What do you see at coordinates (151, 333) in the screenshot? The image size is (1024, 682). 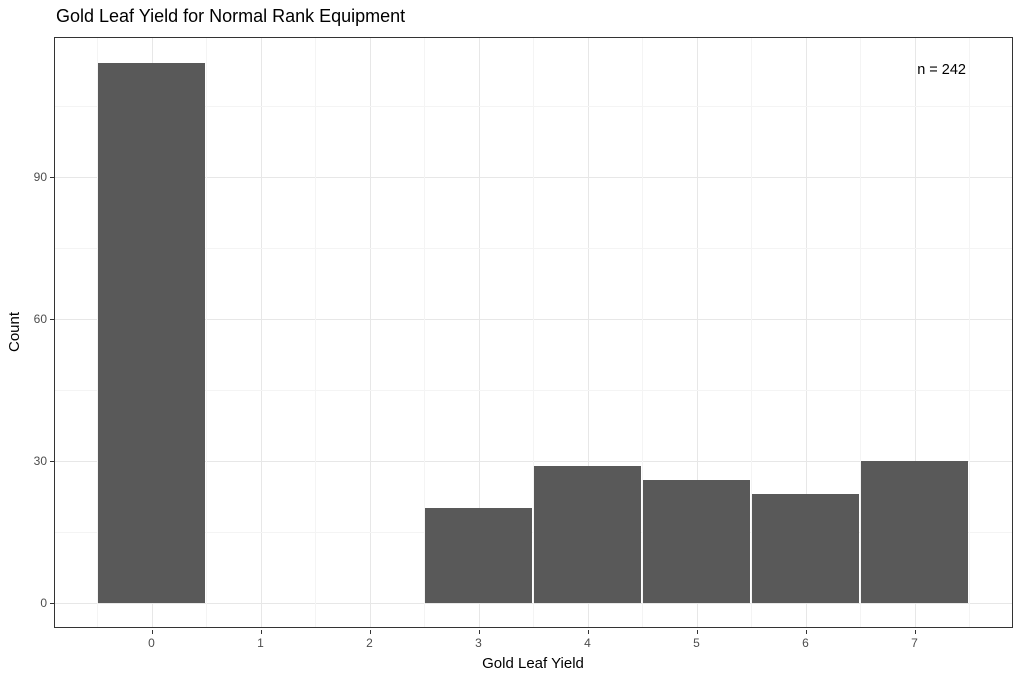 I see `histogram-bar-x0` at bounding box center [151, 333].